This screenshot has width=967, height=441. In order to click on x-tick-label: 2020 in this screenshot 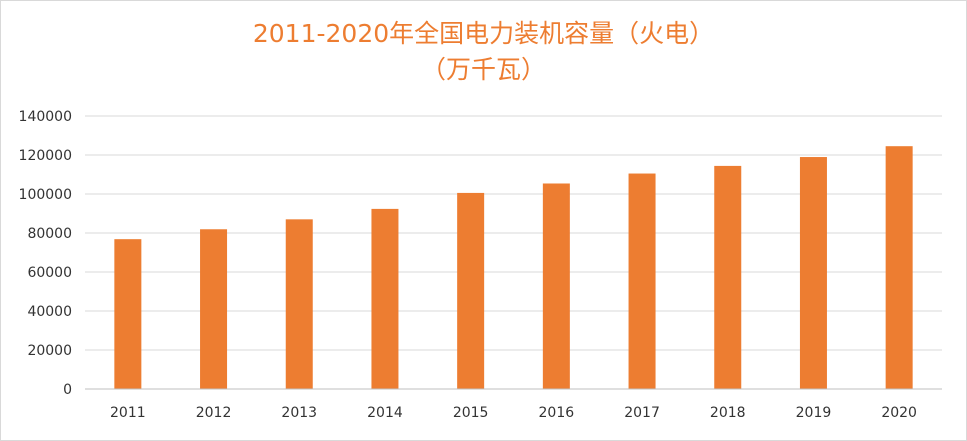, I will do `click(899, 413)`.